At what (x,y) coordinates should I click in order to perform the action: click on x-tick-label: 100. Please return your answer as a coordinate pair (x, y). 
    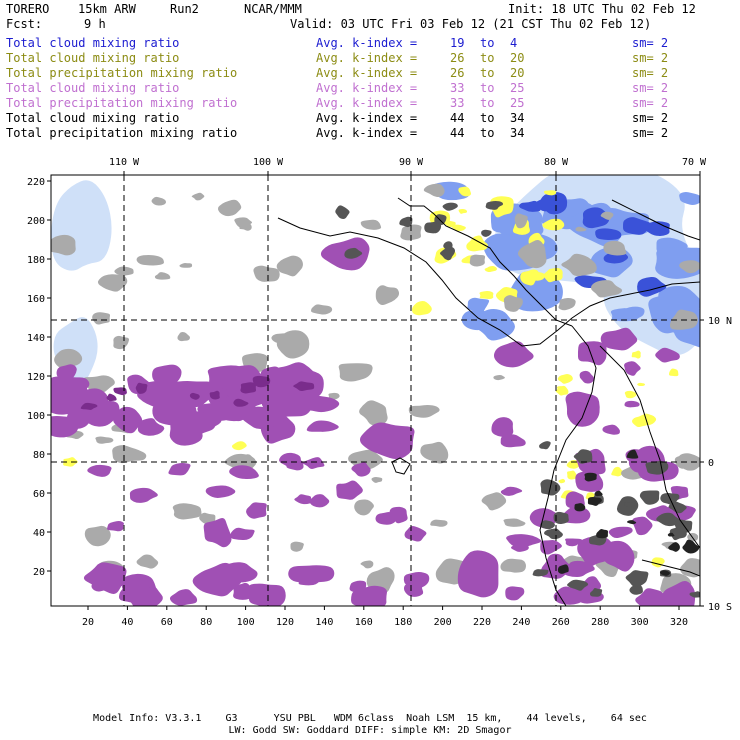
    Looking at the image, I should click on (246, 622).